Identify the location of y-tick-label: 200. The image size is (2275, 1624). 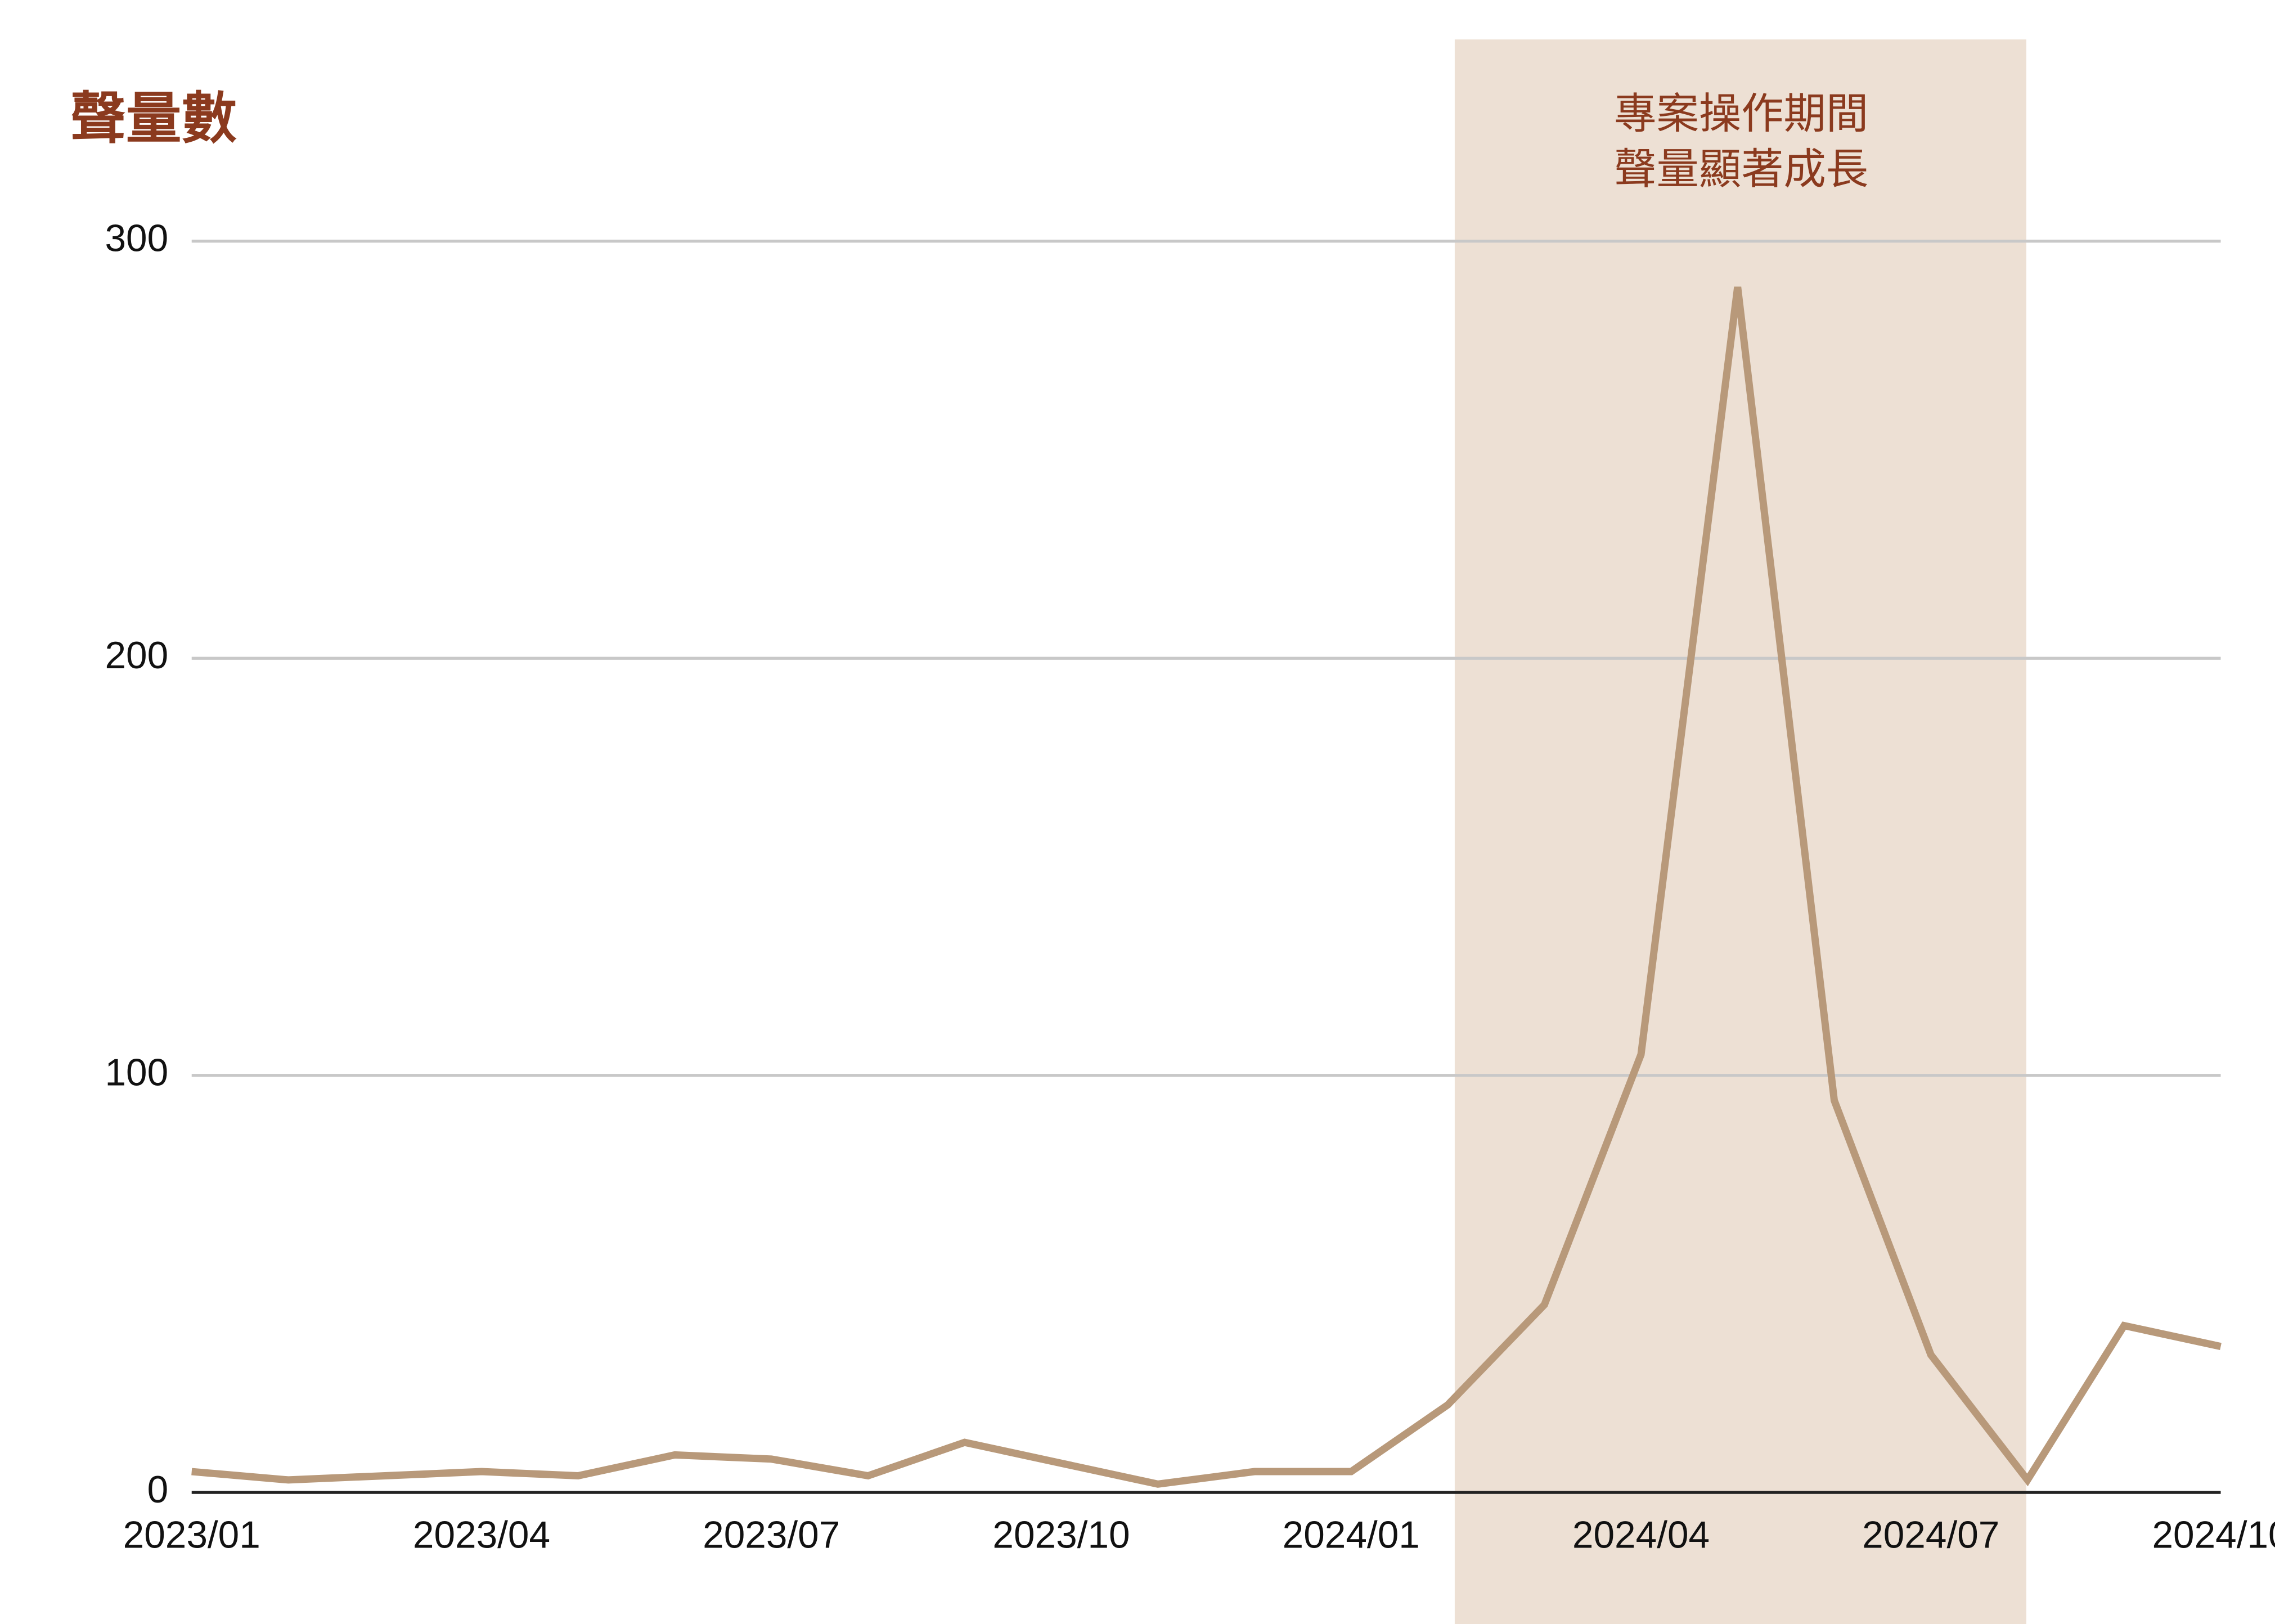
(136, 656).